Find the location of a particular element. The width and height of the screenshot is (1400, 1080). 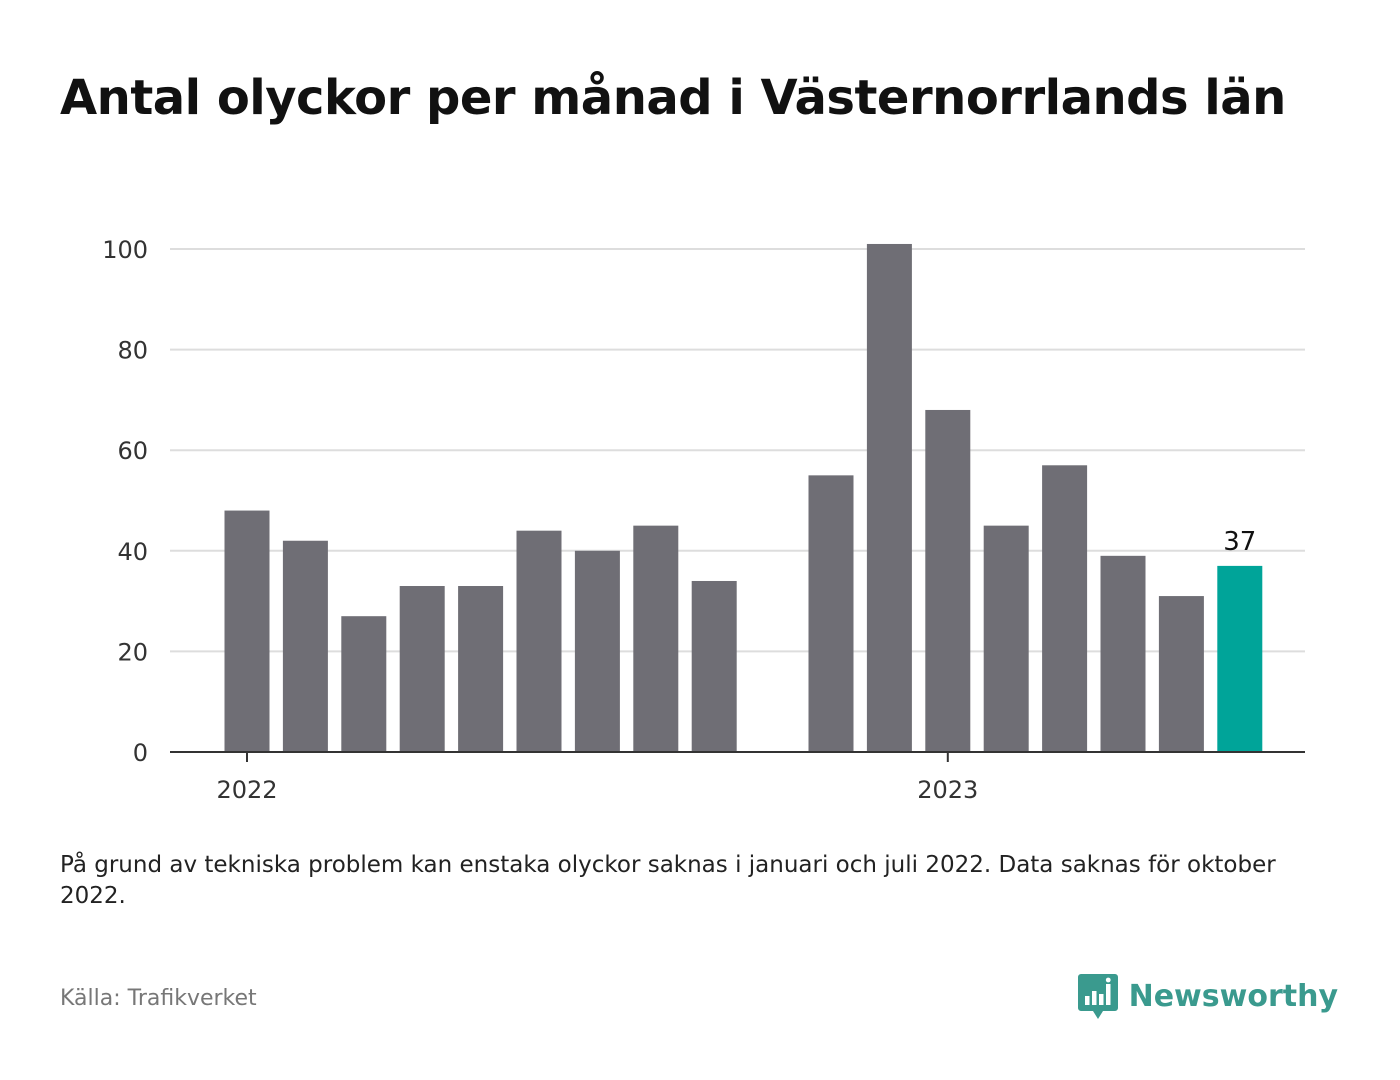

x-tick-label: 2023 is located at coordinates (947, 790).